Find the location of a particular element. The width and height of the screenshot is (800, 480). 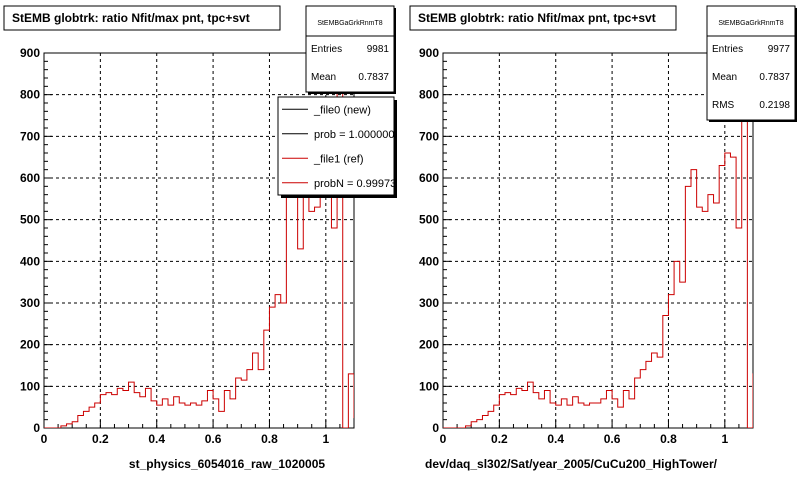

legend-label: _file0 (new) is located at coordinates (342, 110).